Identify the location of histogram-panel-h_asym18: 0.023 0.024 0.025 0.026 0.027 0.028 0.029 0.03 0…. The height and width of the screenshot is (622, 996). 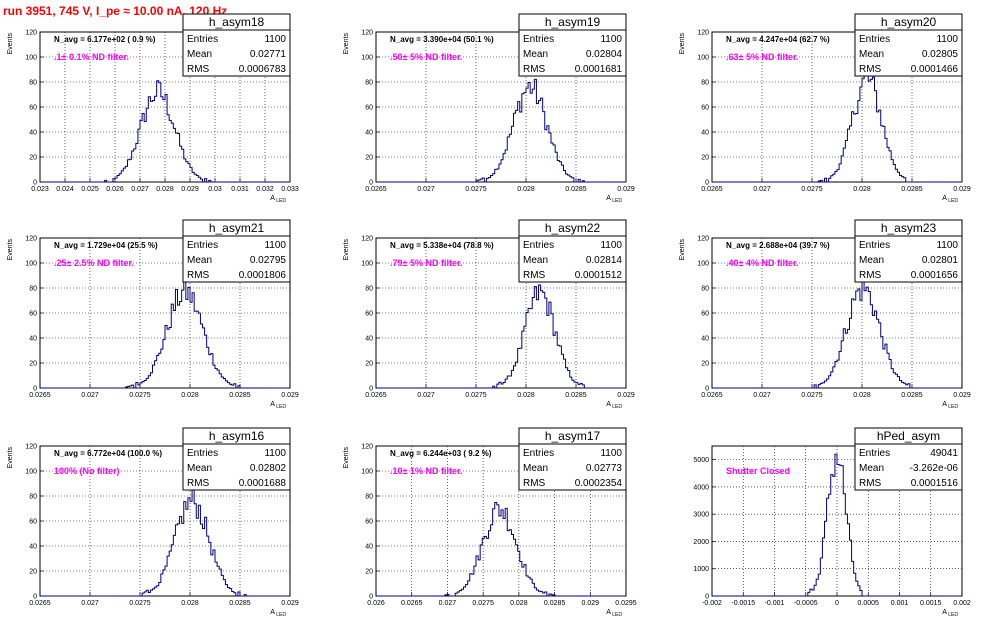
(153, 108).